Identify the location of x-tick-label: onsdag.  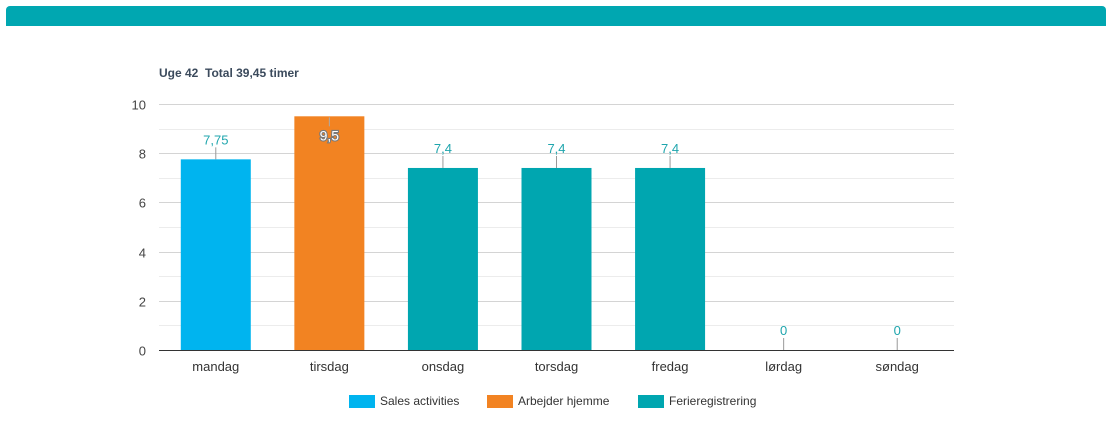
(443, 366).